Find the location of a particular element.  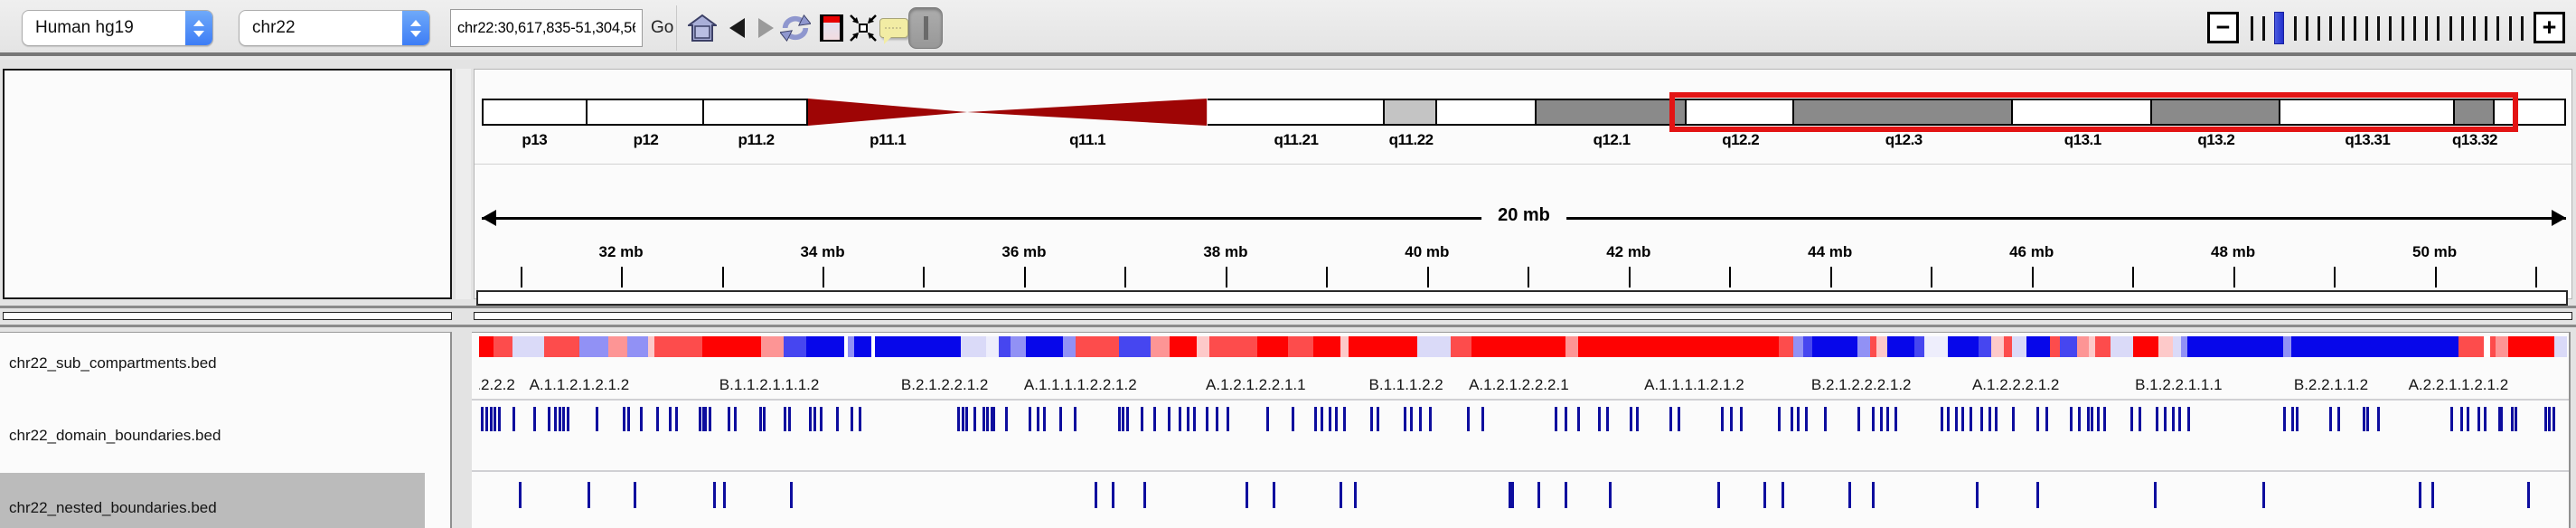

cytoband-p11.1 is located at coordinates (887, 112).